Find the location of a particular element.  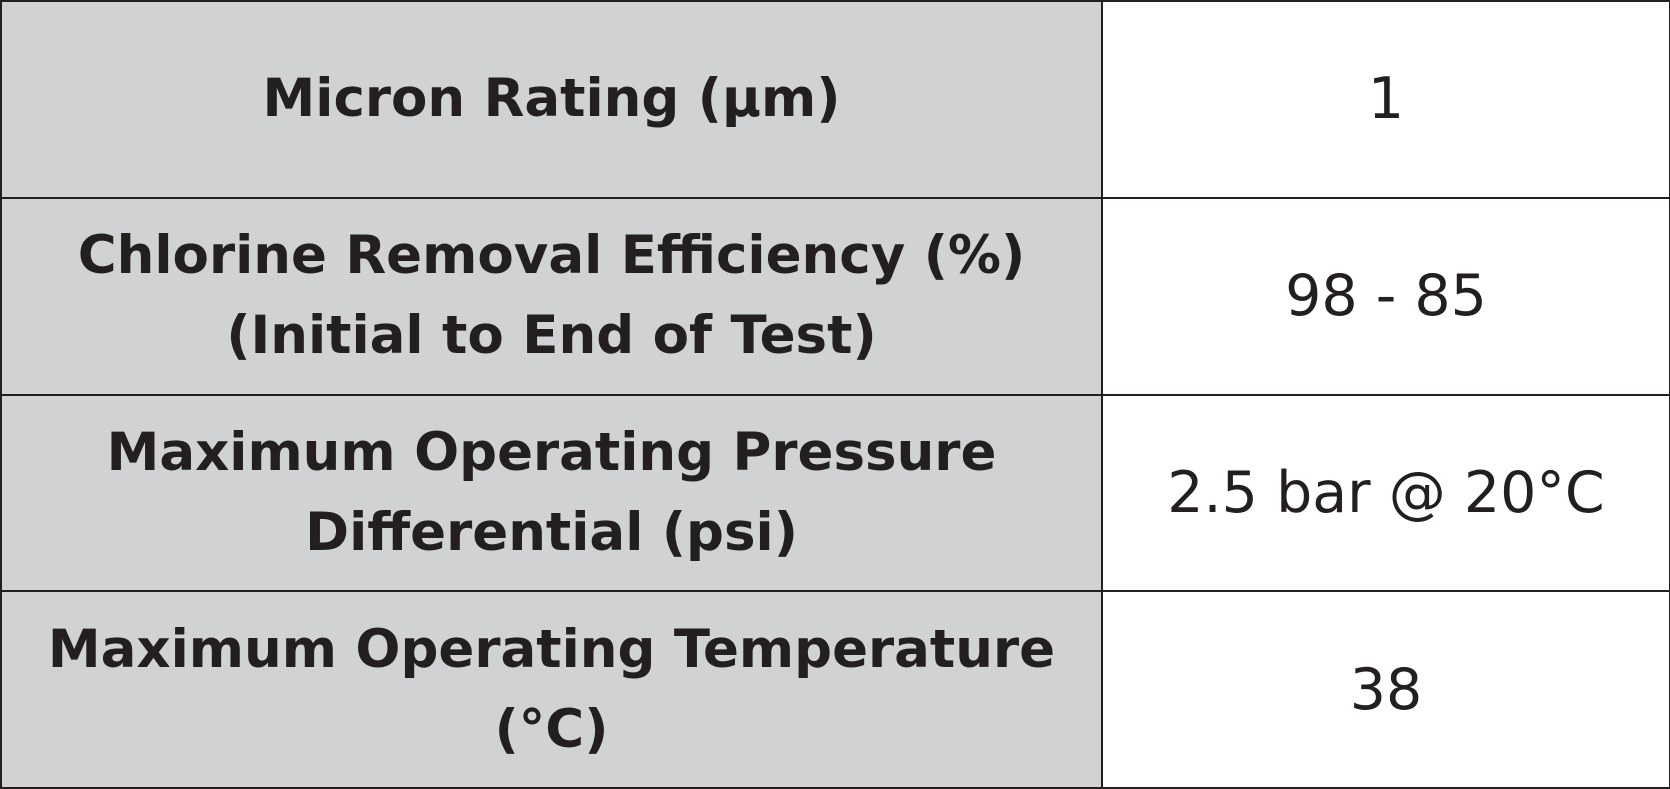

label-line: (°C) is located at coordinates (551, 729).